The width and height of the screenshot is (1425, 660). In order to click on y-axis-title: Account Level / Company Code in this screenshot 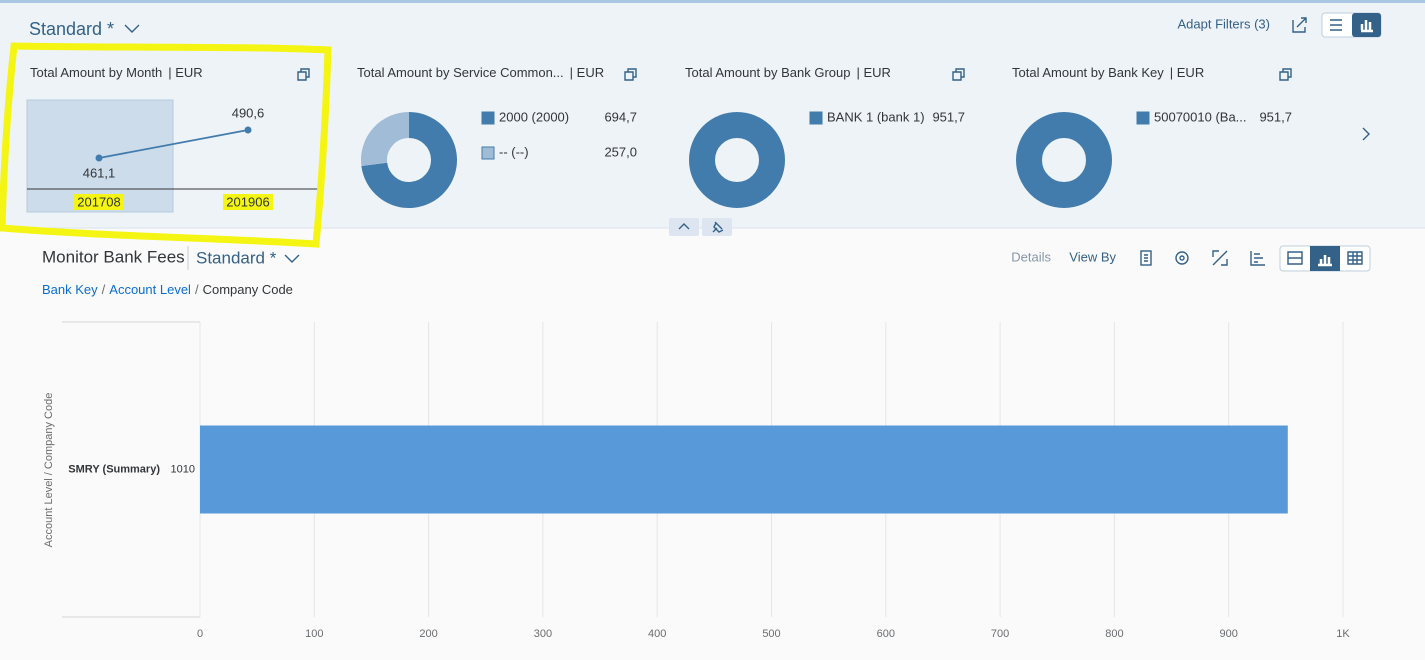, I will do `click(49, 470)`.